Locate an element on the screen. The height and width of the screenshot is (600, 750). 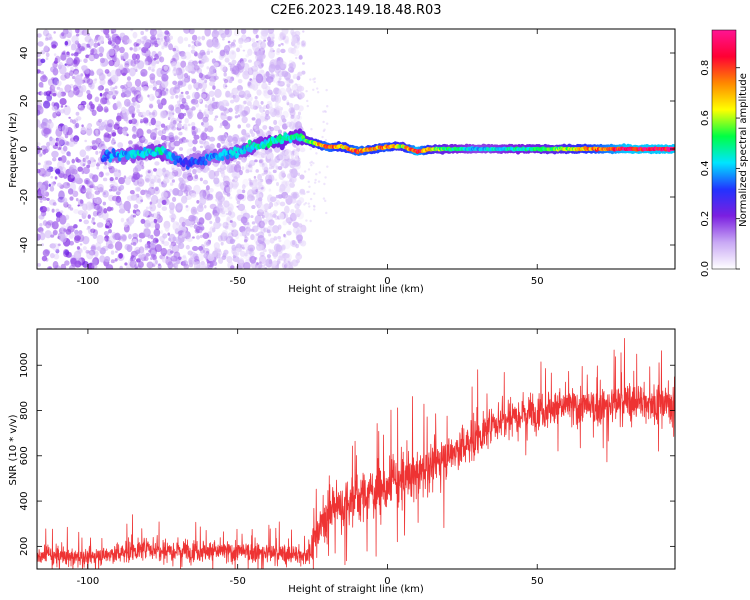
snr-y-tick-label: 200 is located at coordinates (24, 546).